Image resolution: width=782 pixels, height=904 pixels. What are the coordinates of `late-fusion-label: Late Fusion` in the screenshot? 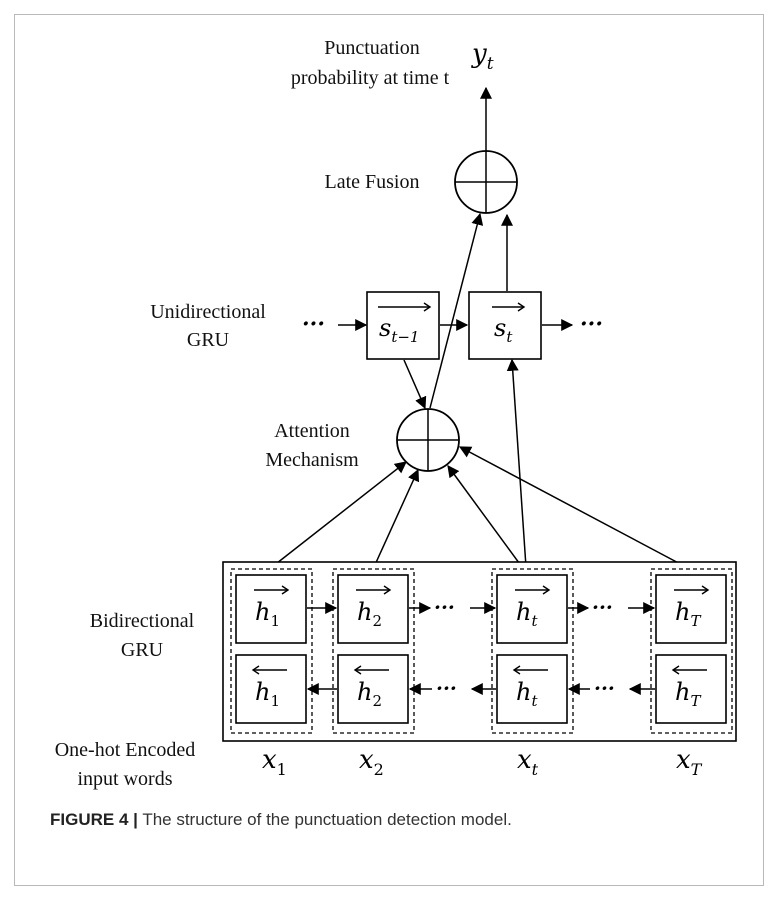 It's located at (372, 182).